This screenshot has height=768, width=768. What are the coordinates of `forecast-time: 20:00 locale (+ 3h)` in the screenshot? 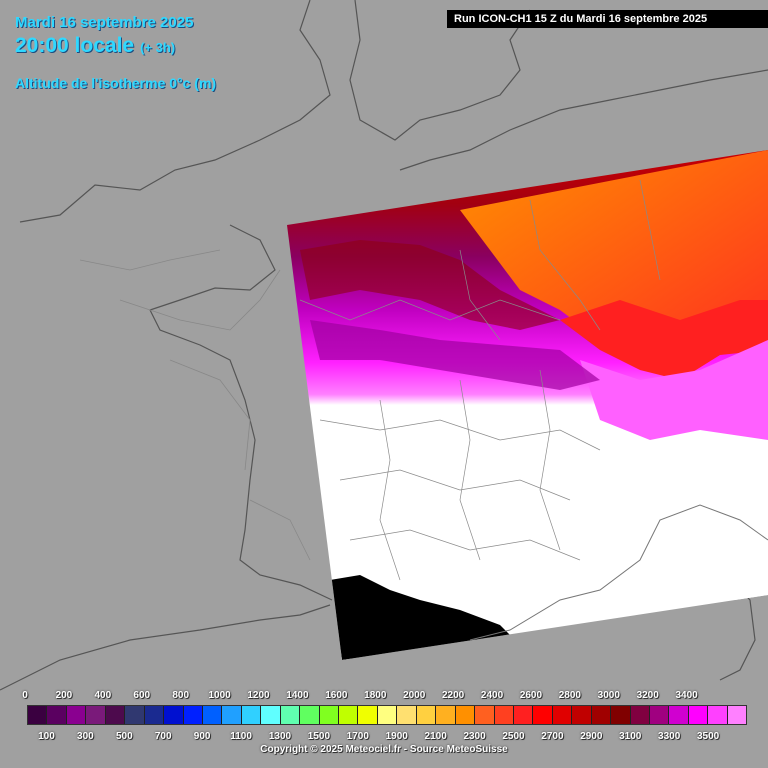 It's located at (95, 46).